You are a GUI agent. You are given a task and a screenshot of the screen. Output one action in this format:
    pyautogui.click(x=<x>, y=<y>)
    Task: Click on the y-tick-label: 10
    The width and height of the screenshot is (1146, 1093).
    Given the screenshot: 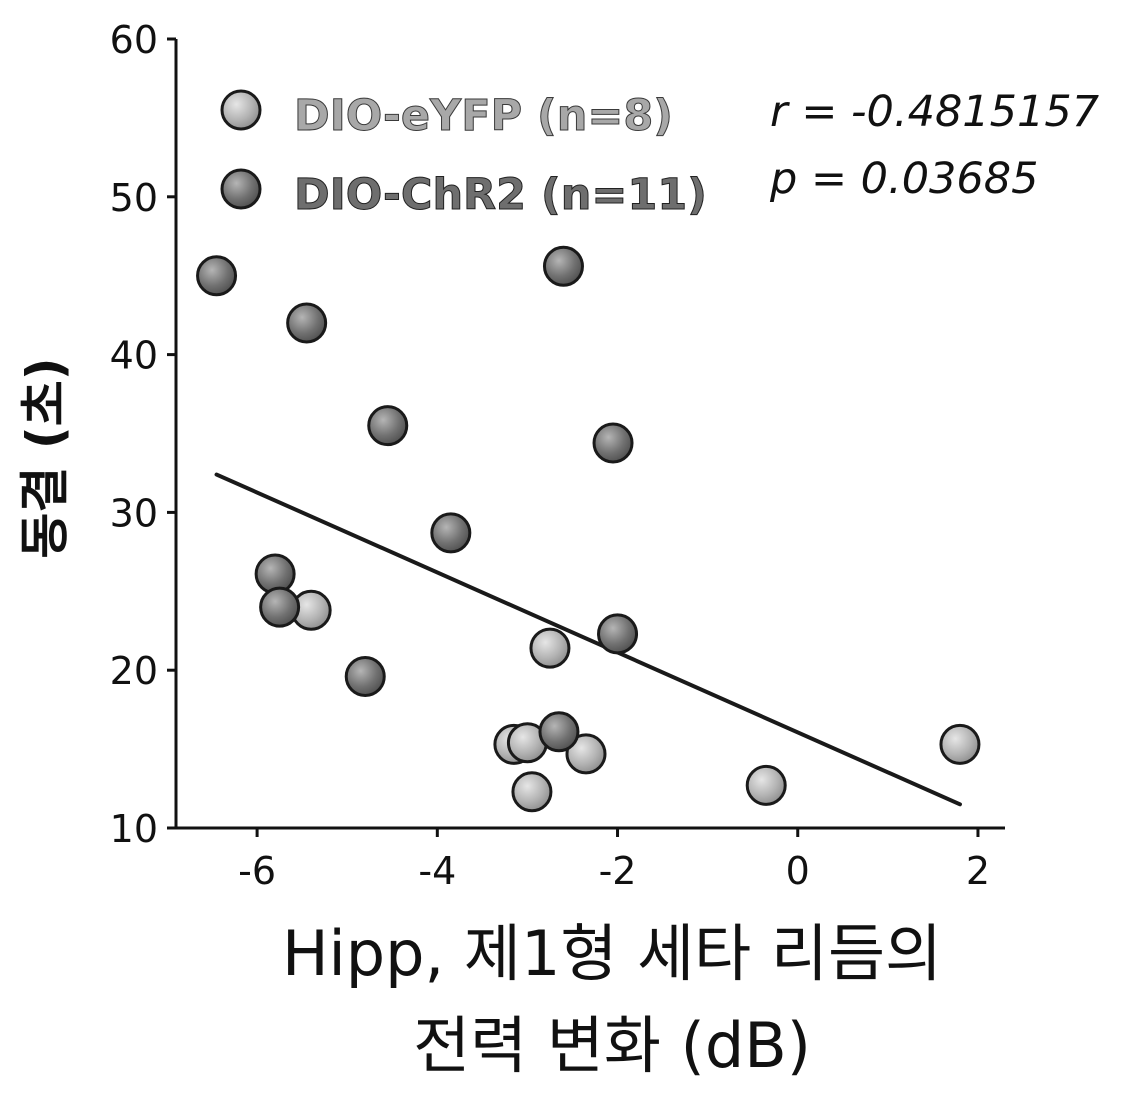 What is the action you would take?
    pyautogui.click(x=134, y=829)
    